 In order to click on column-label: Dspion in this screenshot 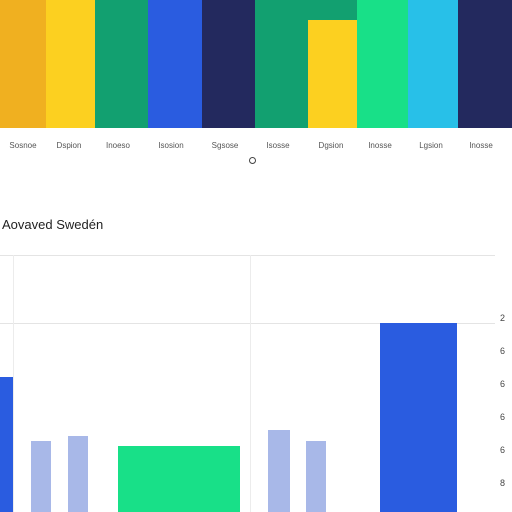, I will do `click(69, 145)`.